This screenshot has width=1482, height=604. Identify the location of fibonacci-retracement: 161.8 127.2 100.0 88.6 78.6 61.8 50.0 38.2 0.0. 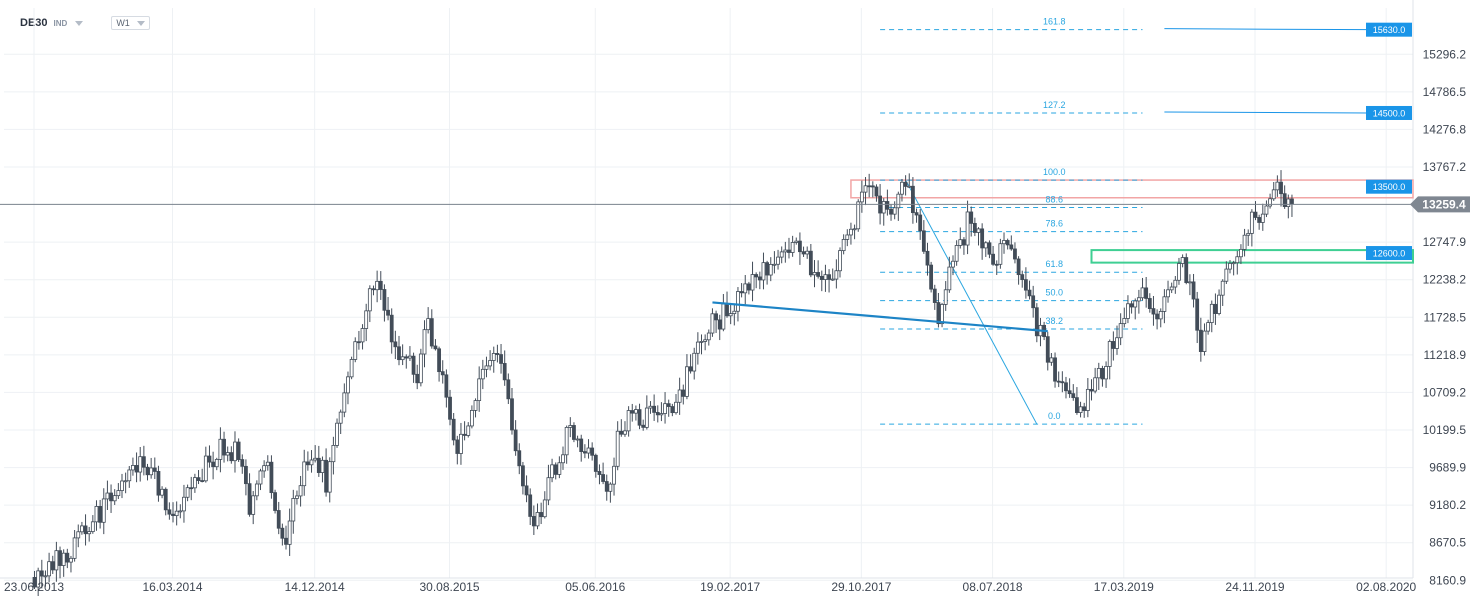
(1011, 221).